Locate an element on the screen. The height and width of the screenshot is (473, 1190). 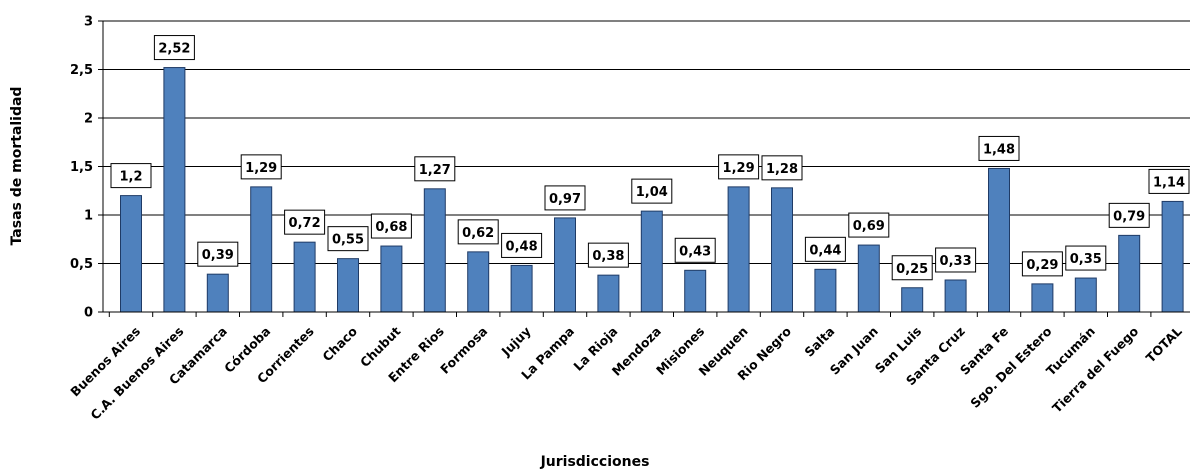
data-label-text: 0,69 is located at coordinates (869, 226).